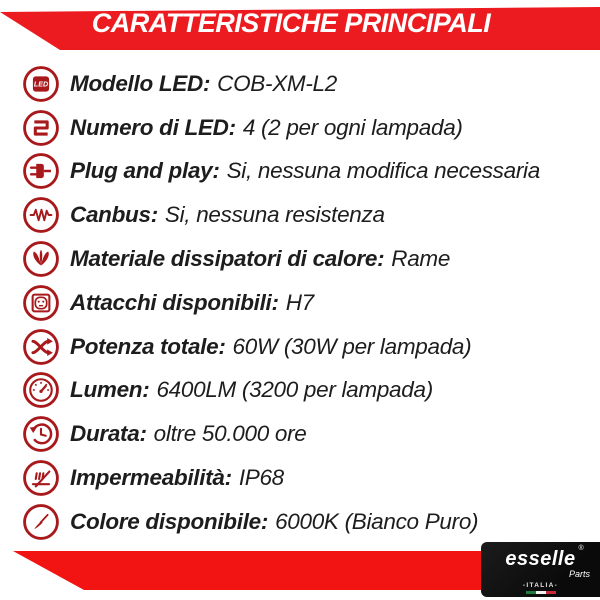 This screenshot has width=600, height=600. What do you see at coordinates (148, 346) in the screenshot?
I see `feature-label: Potenza totale:` at bounding box center [148, 346].